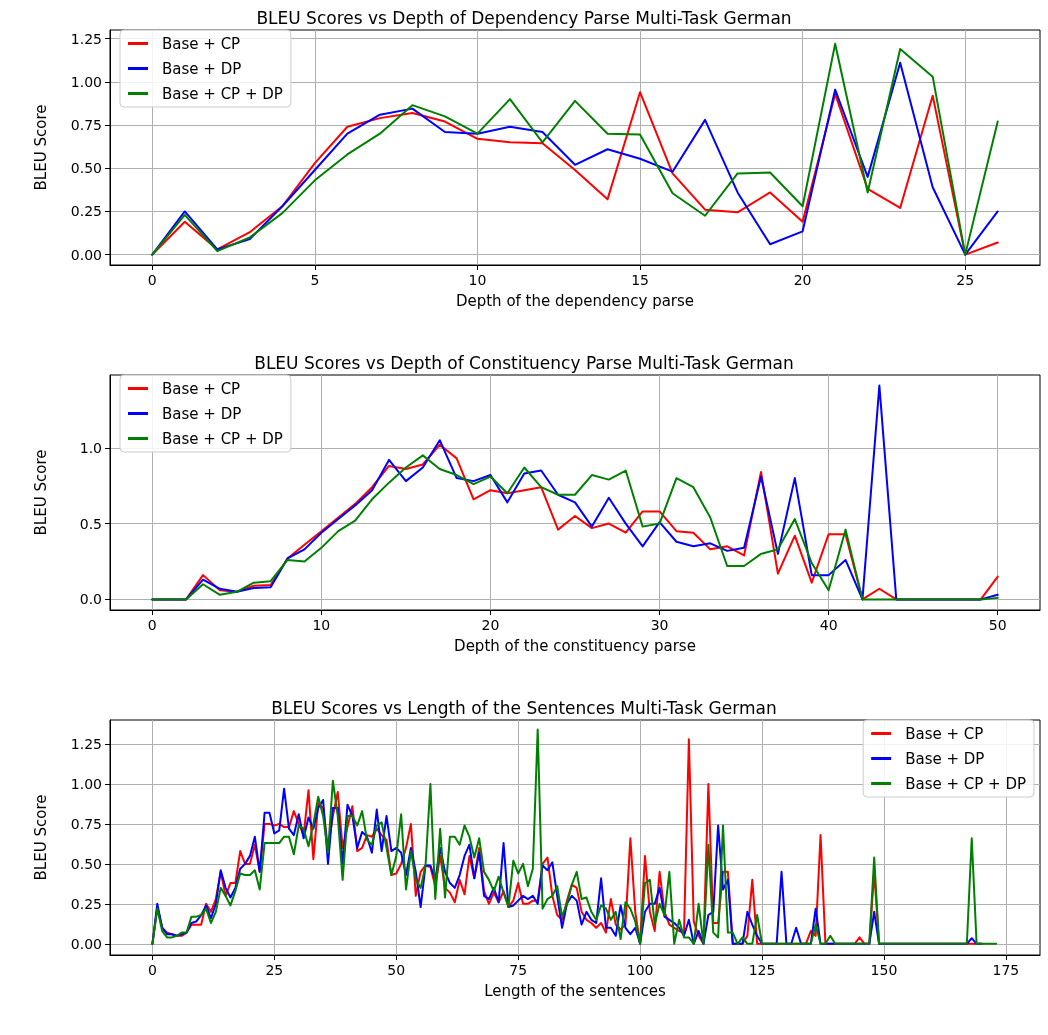 This screenshot has height=1035, width=1048. I want to click on x-axis-title: Depth of the dependency parse, so click(575, 300).